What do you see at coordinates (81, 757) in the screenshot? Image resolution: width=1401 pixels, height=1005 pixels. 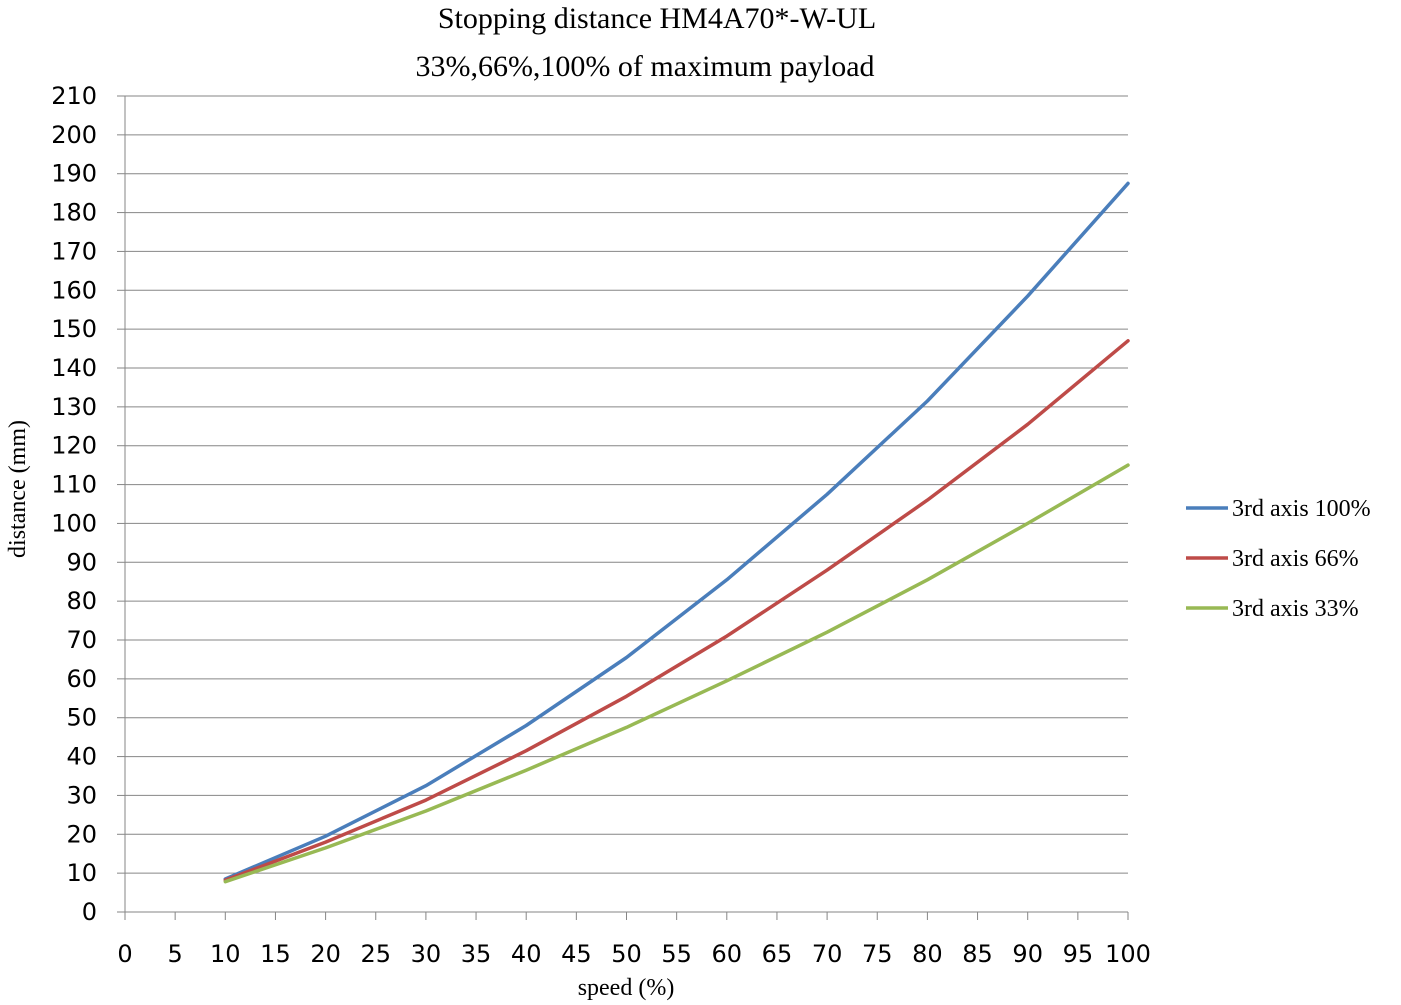 I see `y-tick-label: 40` at bounding box center [81, 757].